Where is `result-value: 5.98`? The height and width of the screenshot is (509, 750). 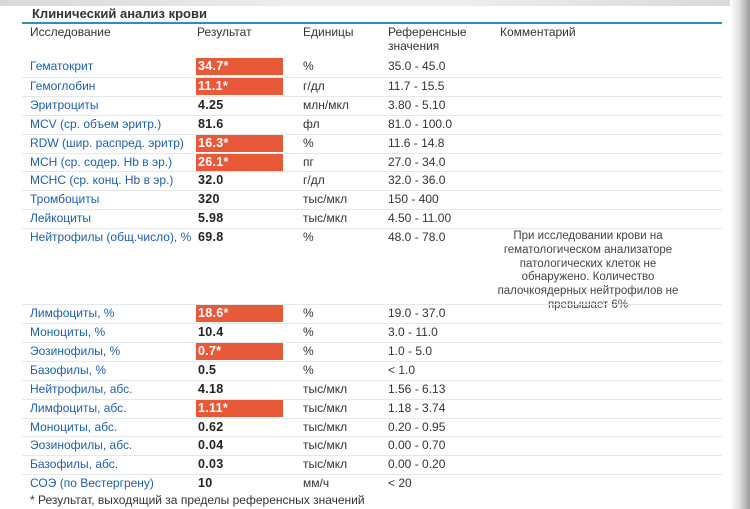 result-value: 5.98 is located at coordinates (211, 218).